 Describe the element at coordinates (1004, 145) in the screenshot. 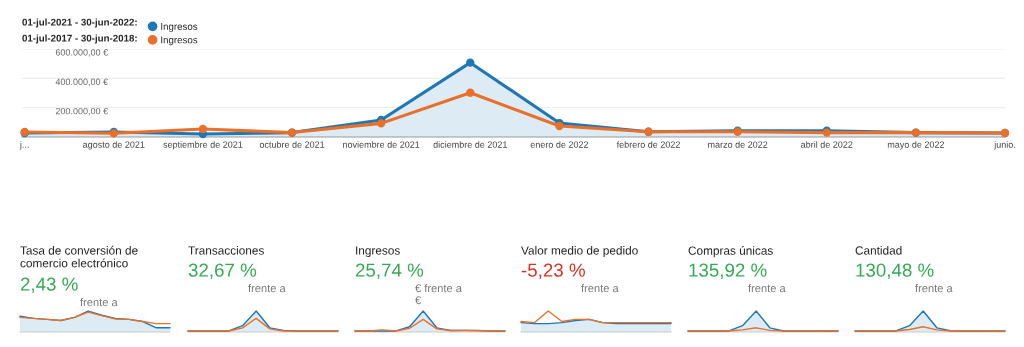

I see `x-tick-label: junio.` at that location.